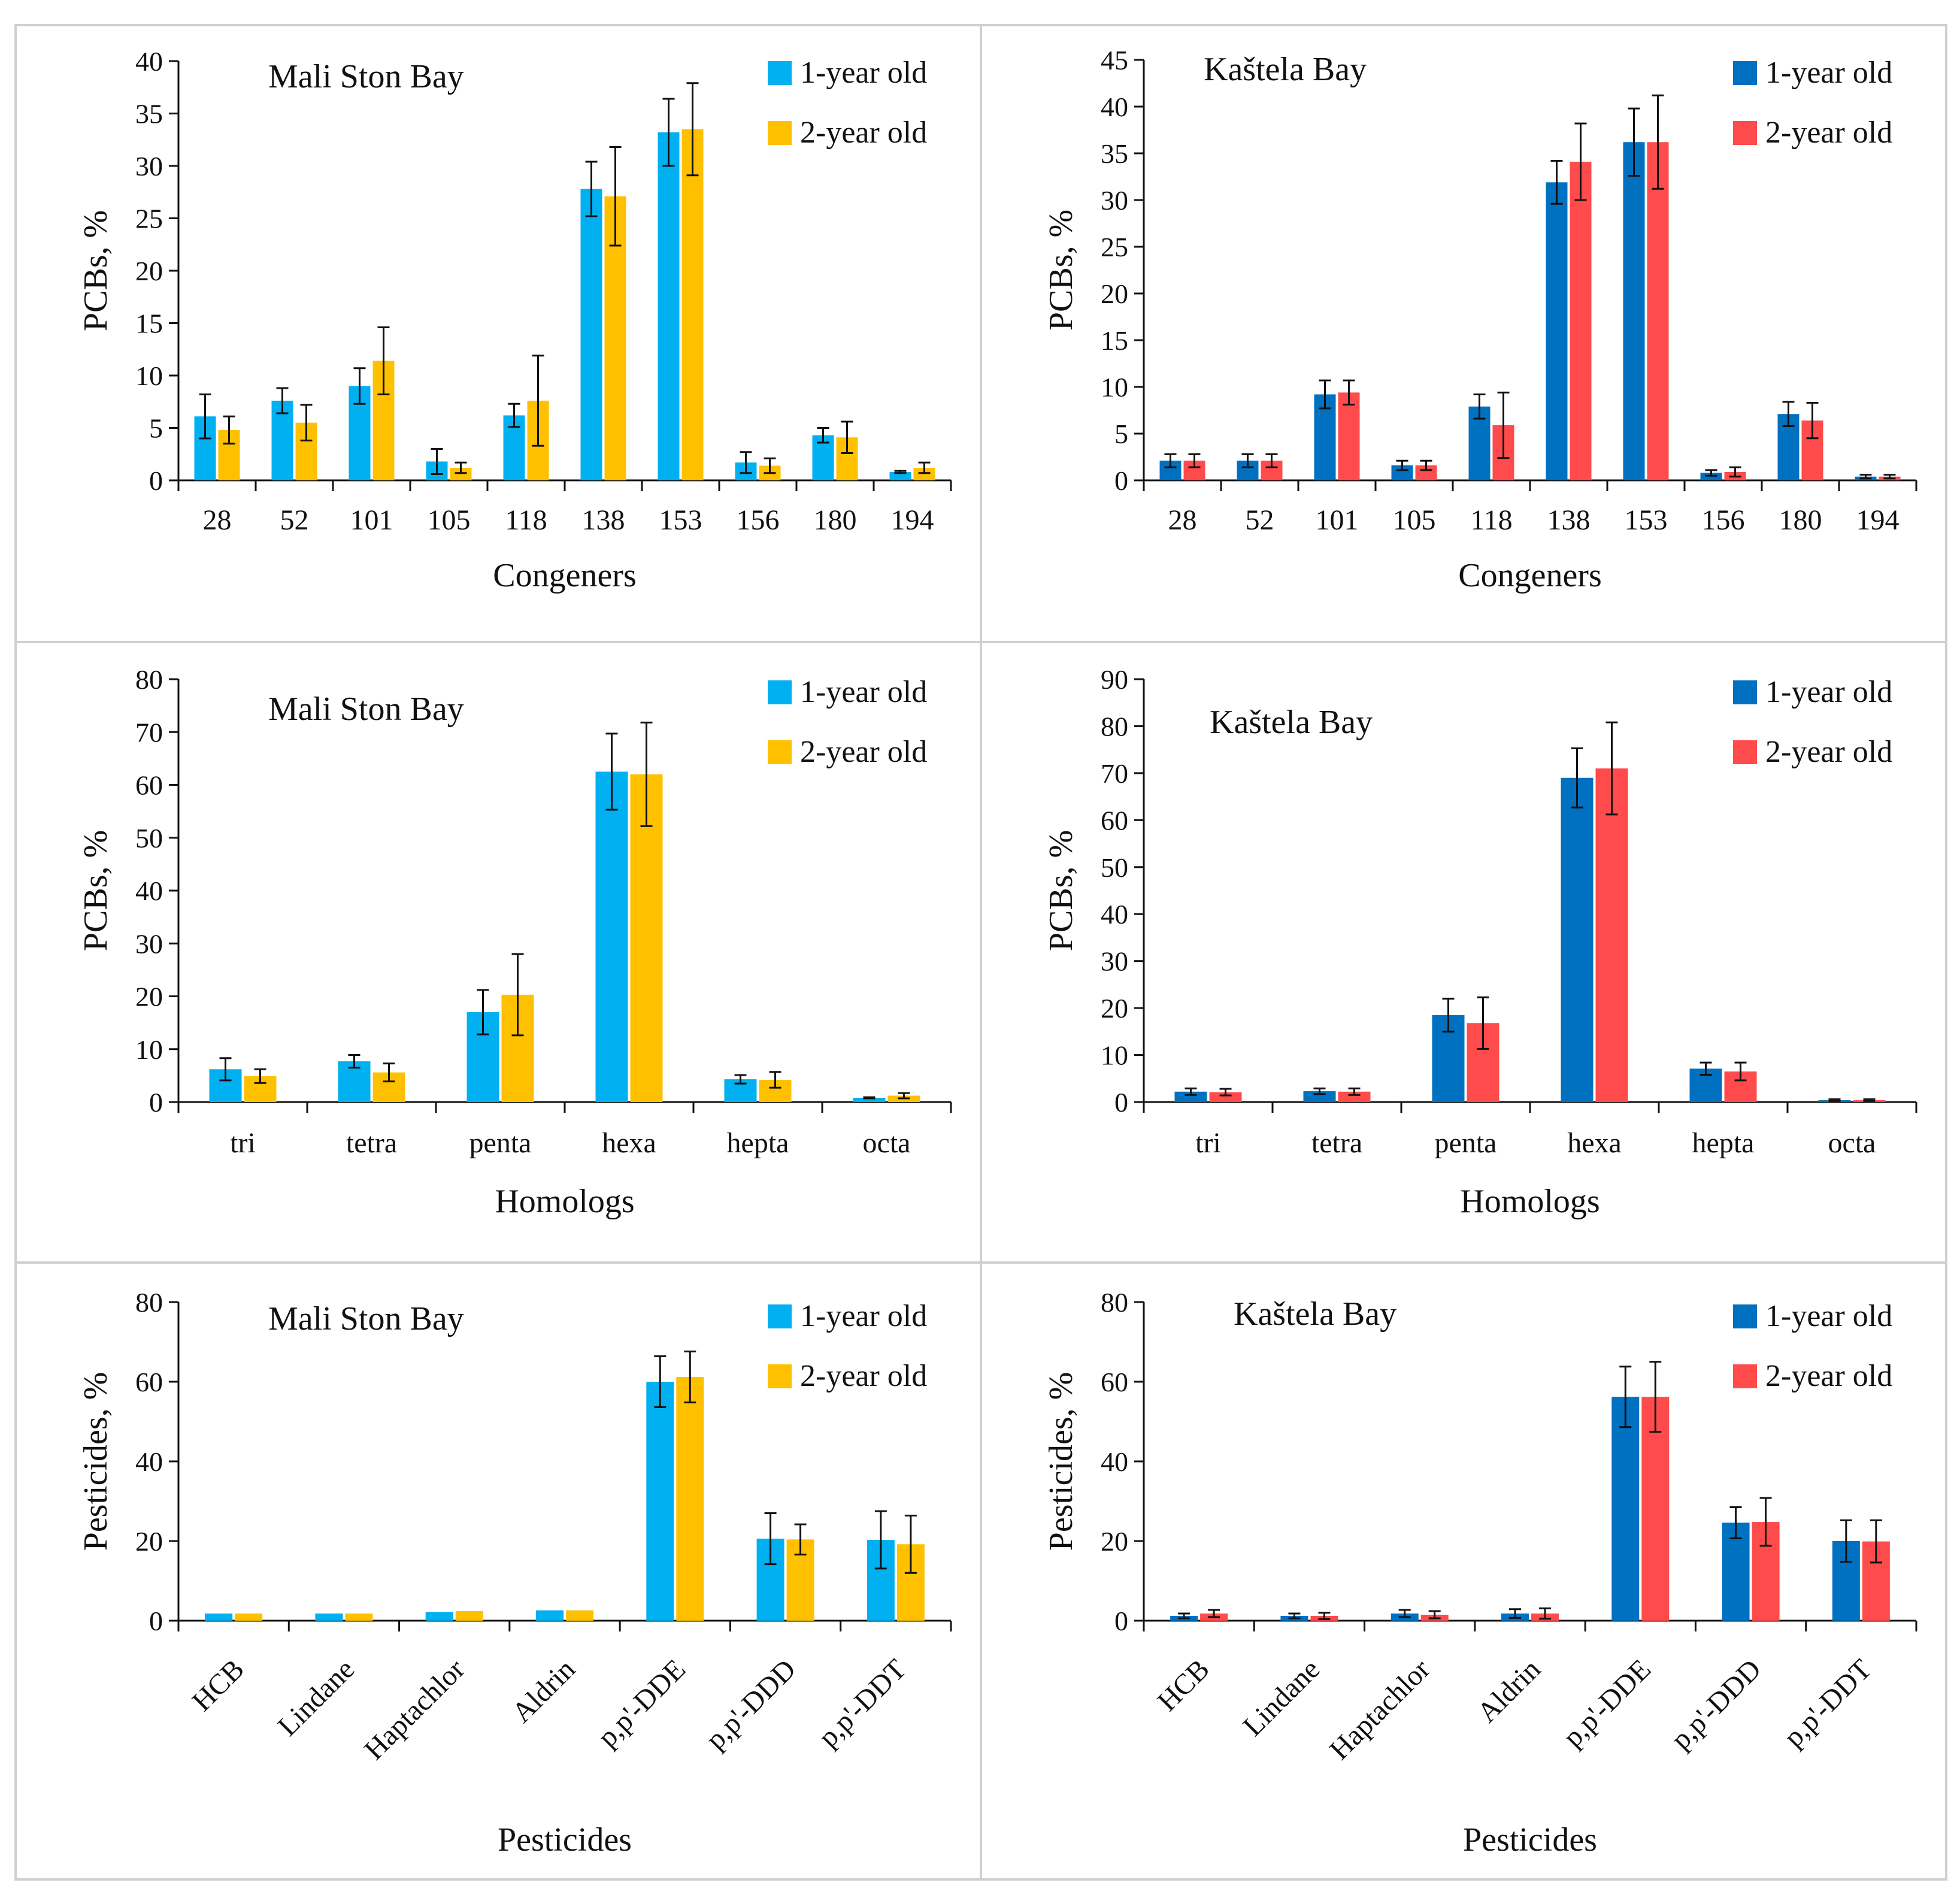  I want to click on x-tick-label: 138, so click(603, 520).